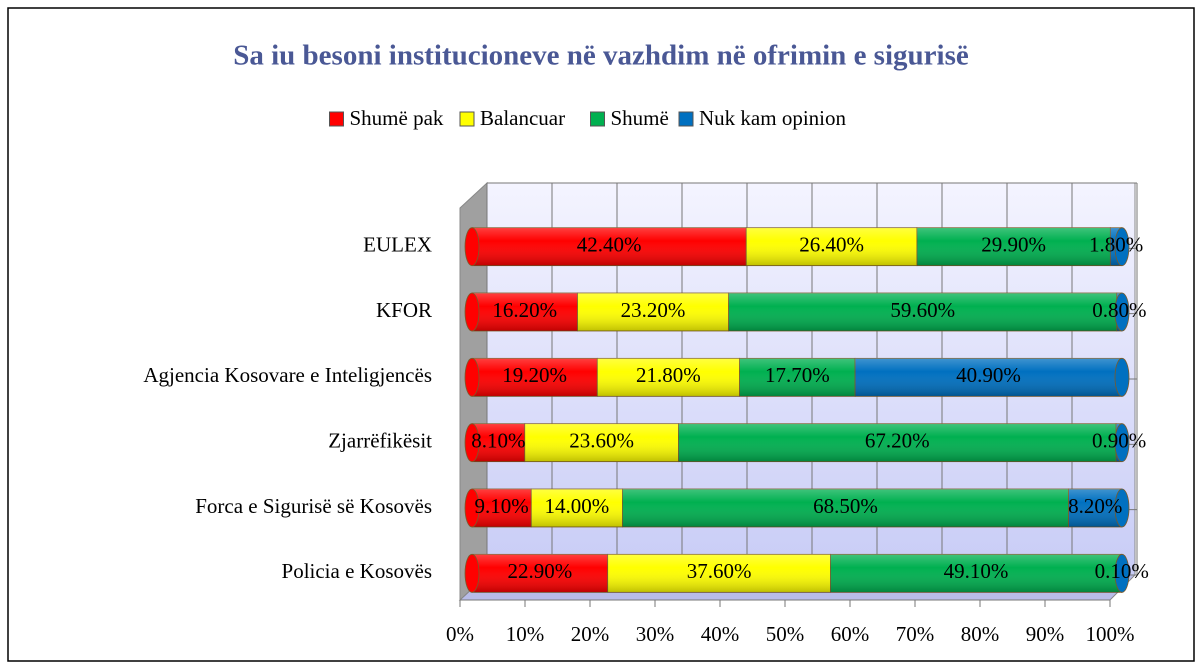 Image resolution: width=1202 pixels, height=669 pixels. I want to click on x-tick-label: 20%, so click(590, 634).